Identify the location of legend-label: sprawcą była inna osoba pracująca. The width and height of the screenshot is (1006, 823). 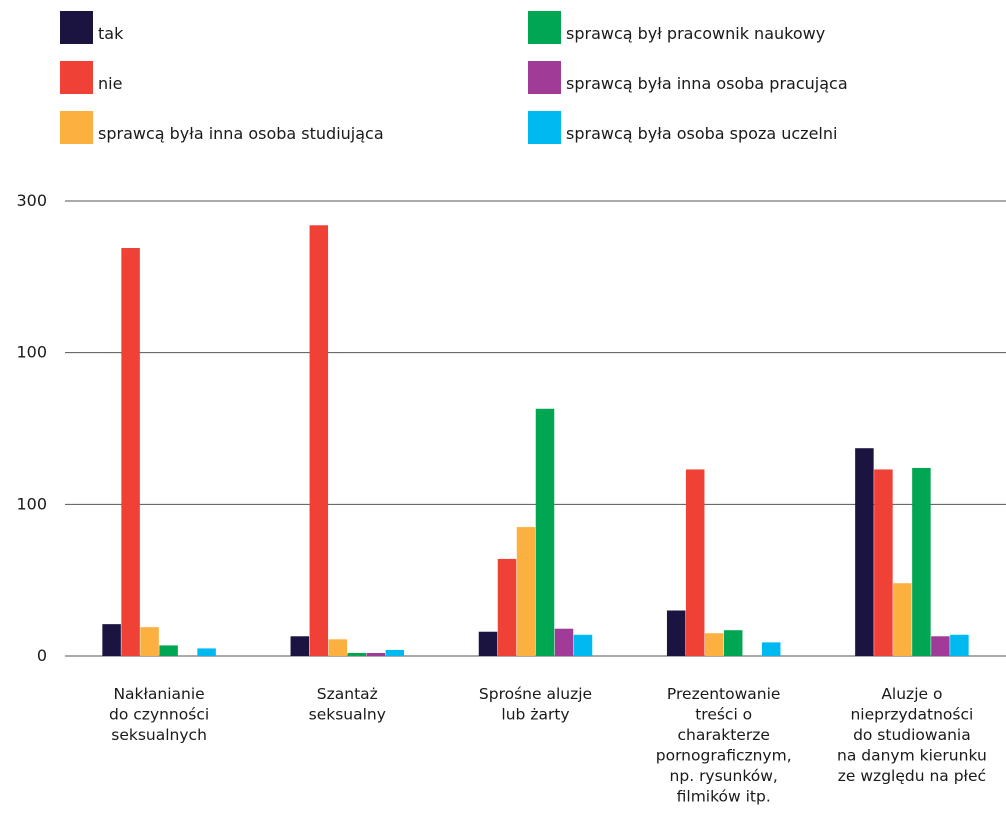
(707, 83).